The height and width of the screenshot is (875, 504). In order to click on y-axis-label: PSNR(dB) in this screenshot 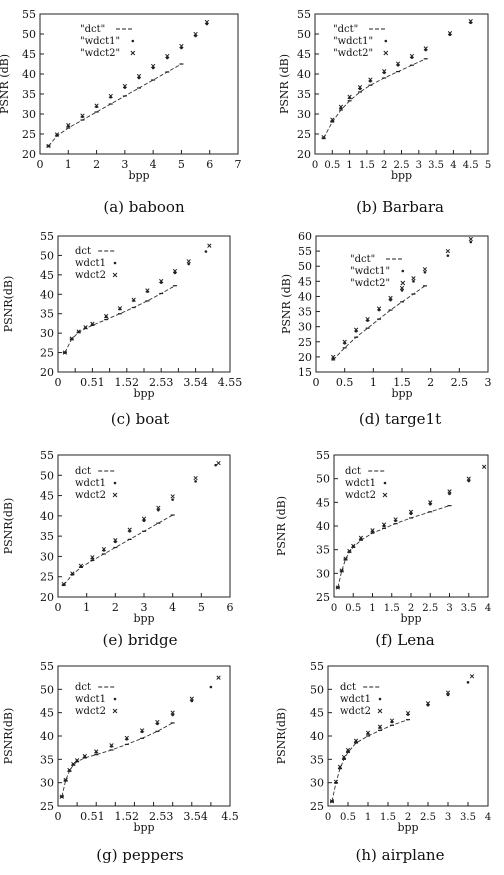, I will do `click(8, 736)`.